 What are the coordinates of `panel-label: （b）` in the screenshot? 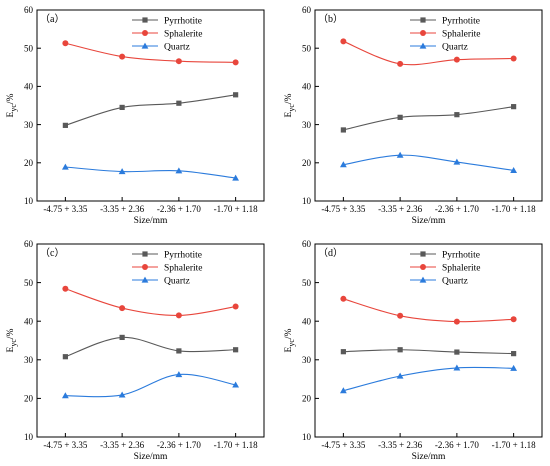 It's located at (330, 19).